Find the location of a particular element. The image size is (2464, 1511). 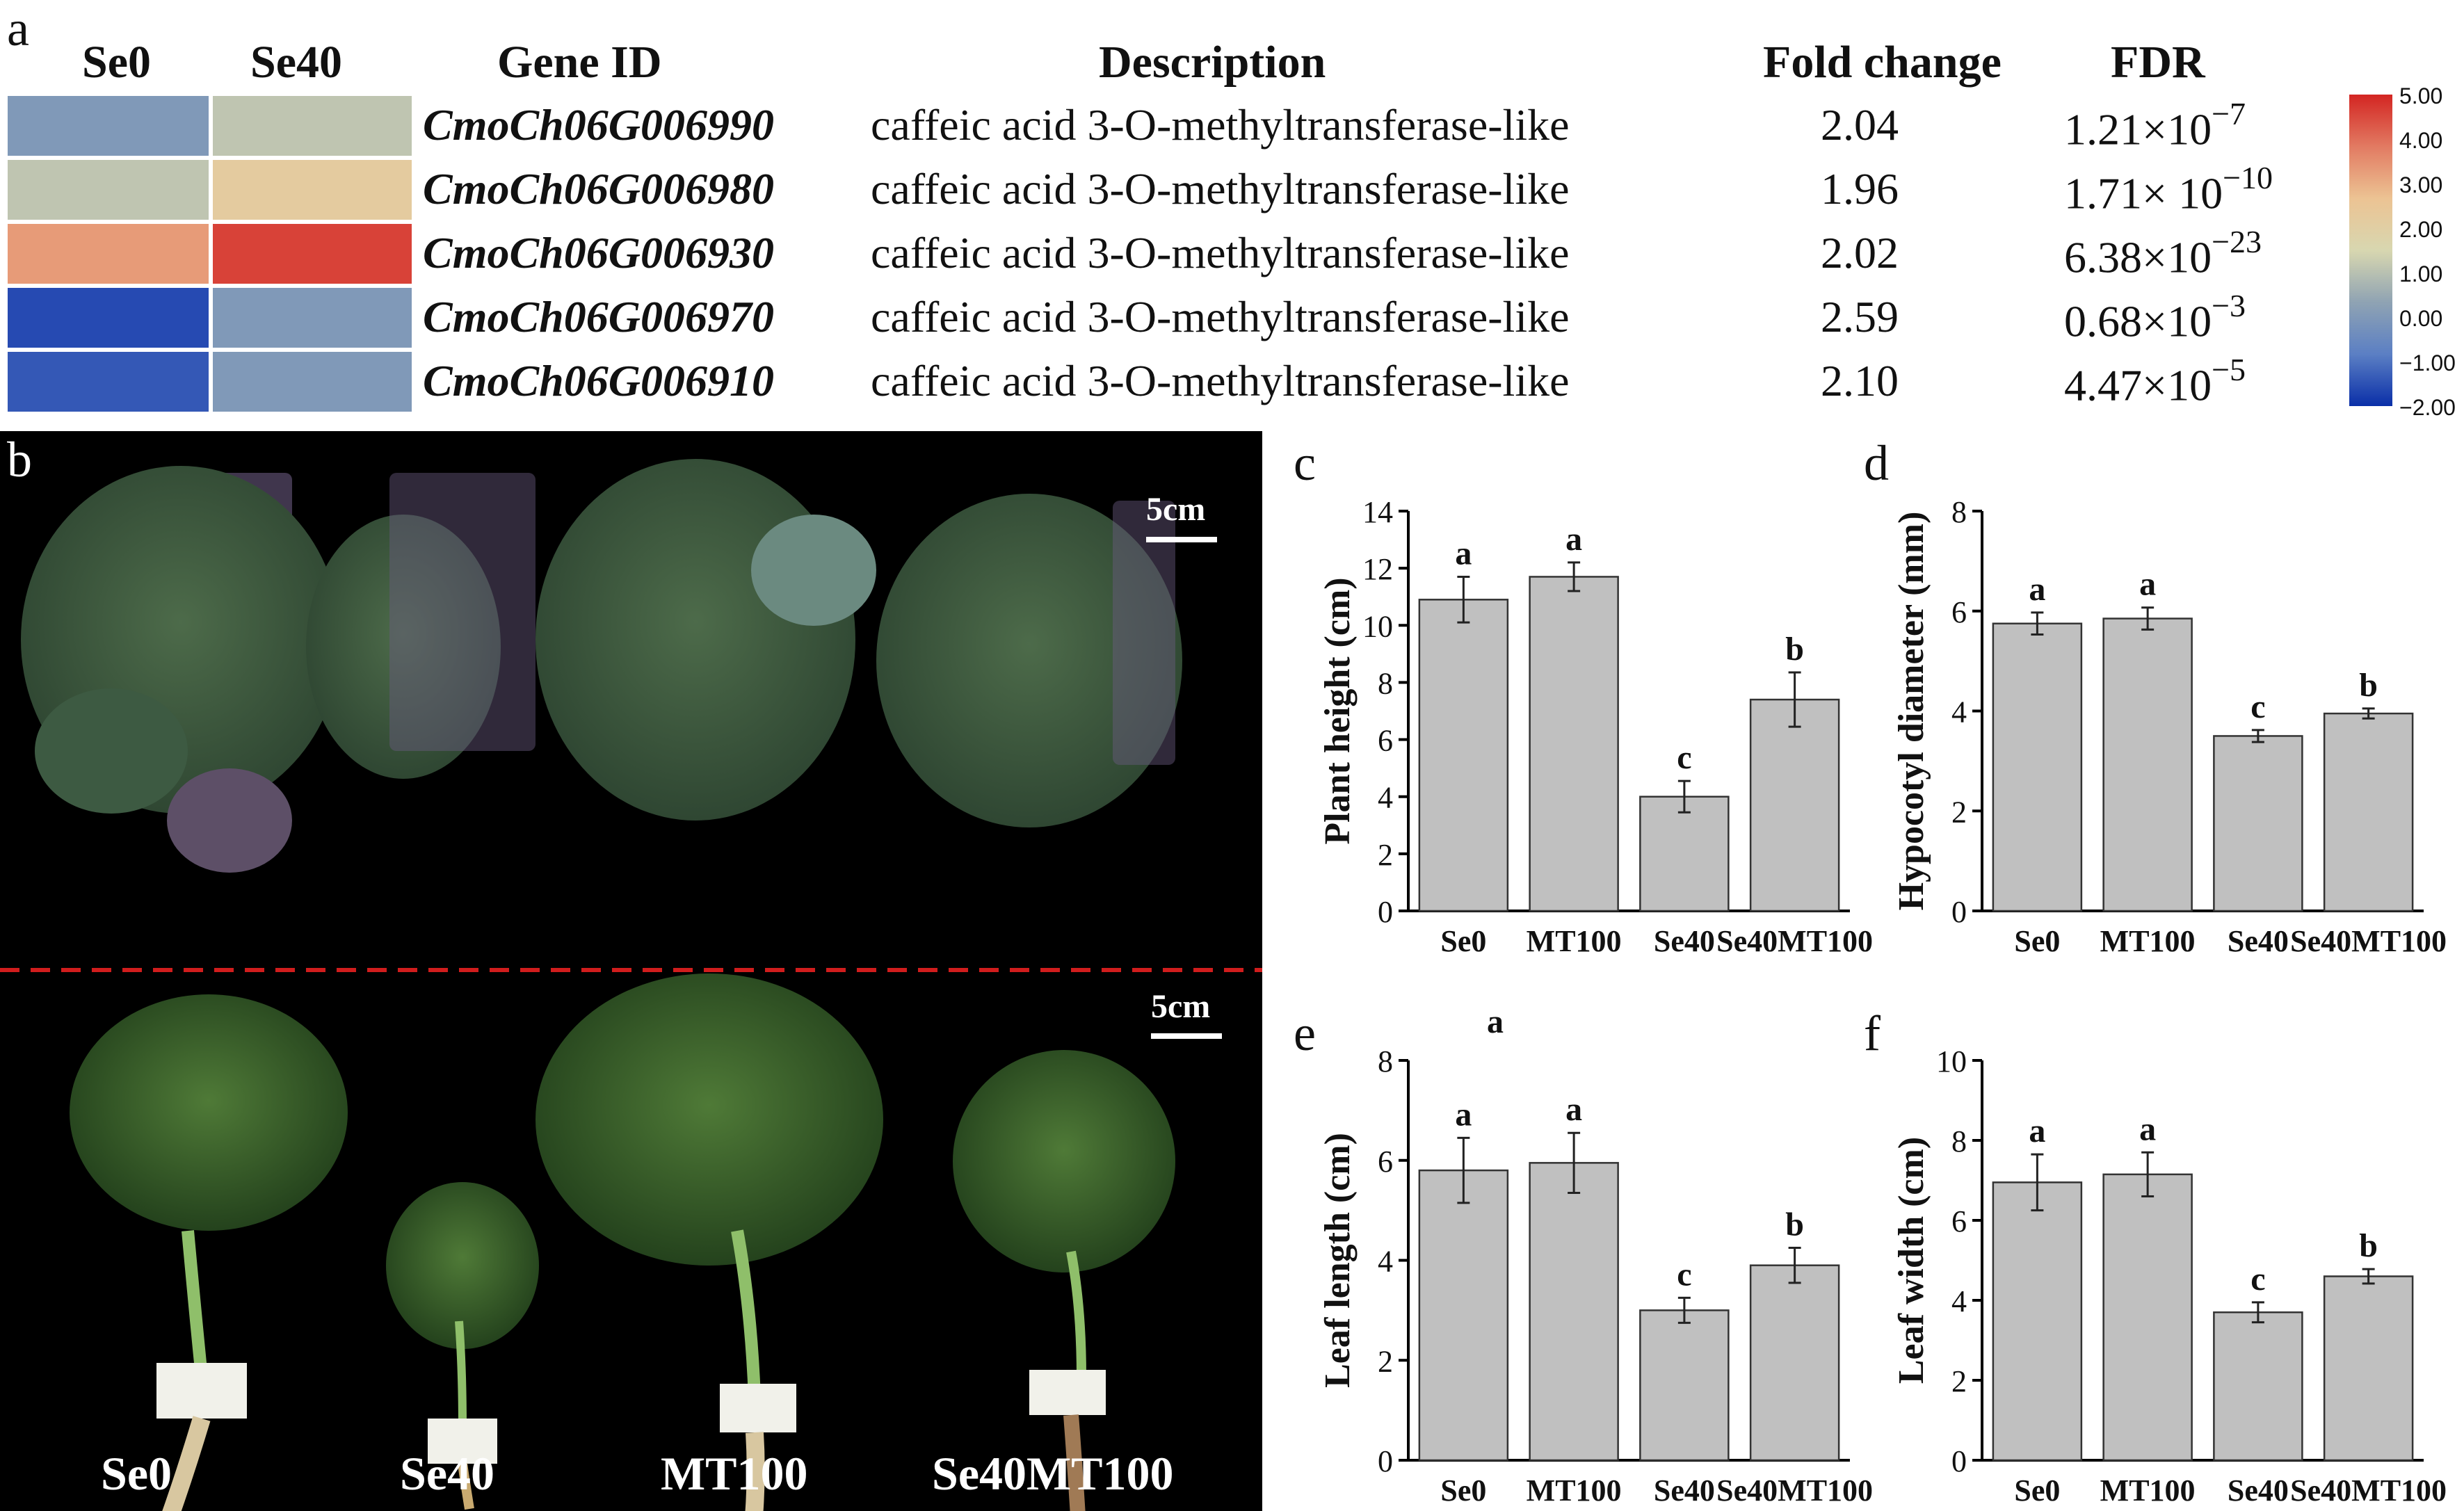

y-axis-label: Leaf width (cm) is located at coordinates (1911, 1260).